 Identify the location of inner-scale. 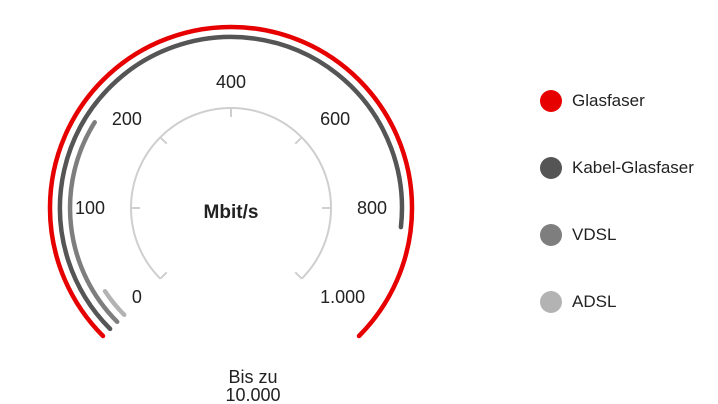
(231, 193).